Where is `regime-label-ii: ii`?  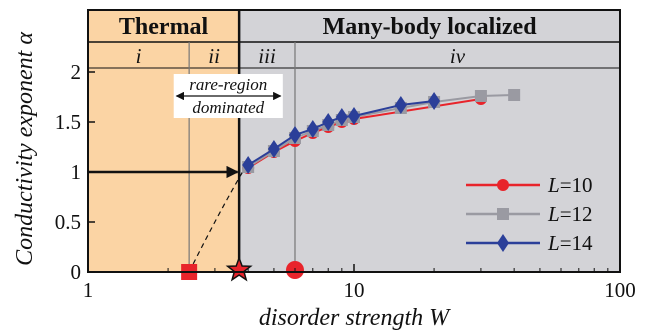 regime-label-ii: ii is located at coordinates (214, 56).